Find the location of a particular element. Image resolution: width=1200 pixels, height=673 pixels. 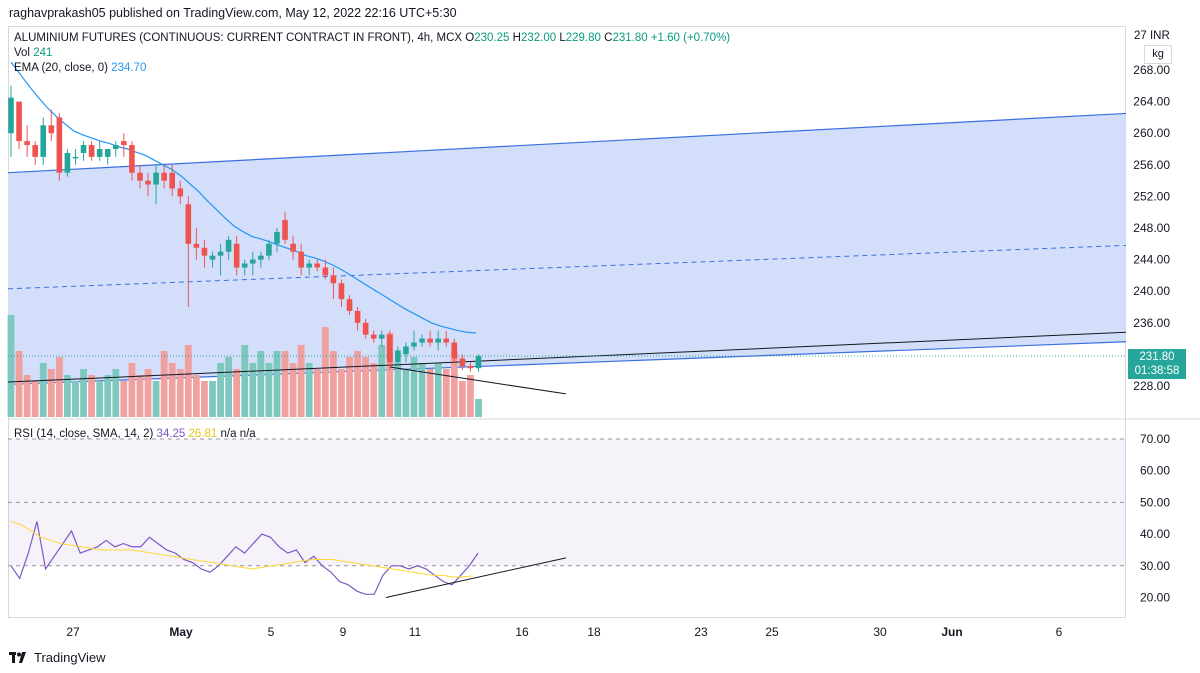

rsi-tick-label: 70.00 is located at coordinates (1155, 439).